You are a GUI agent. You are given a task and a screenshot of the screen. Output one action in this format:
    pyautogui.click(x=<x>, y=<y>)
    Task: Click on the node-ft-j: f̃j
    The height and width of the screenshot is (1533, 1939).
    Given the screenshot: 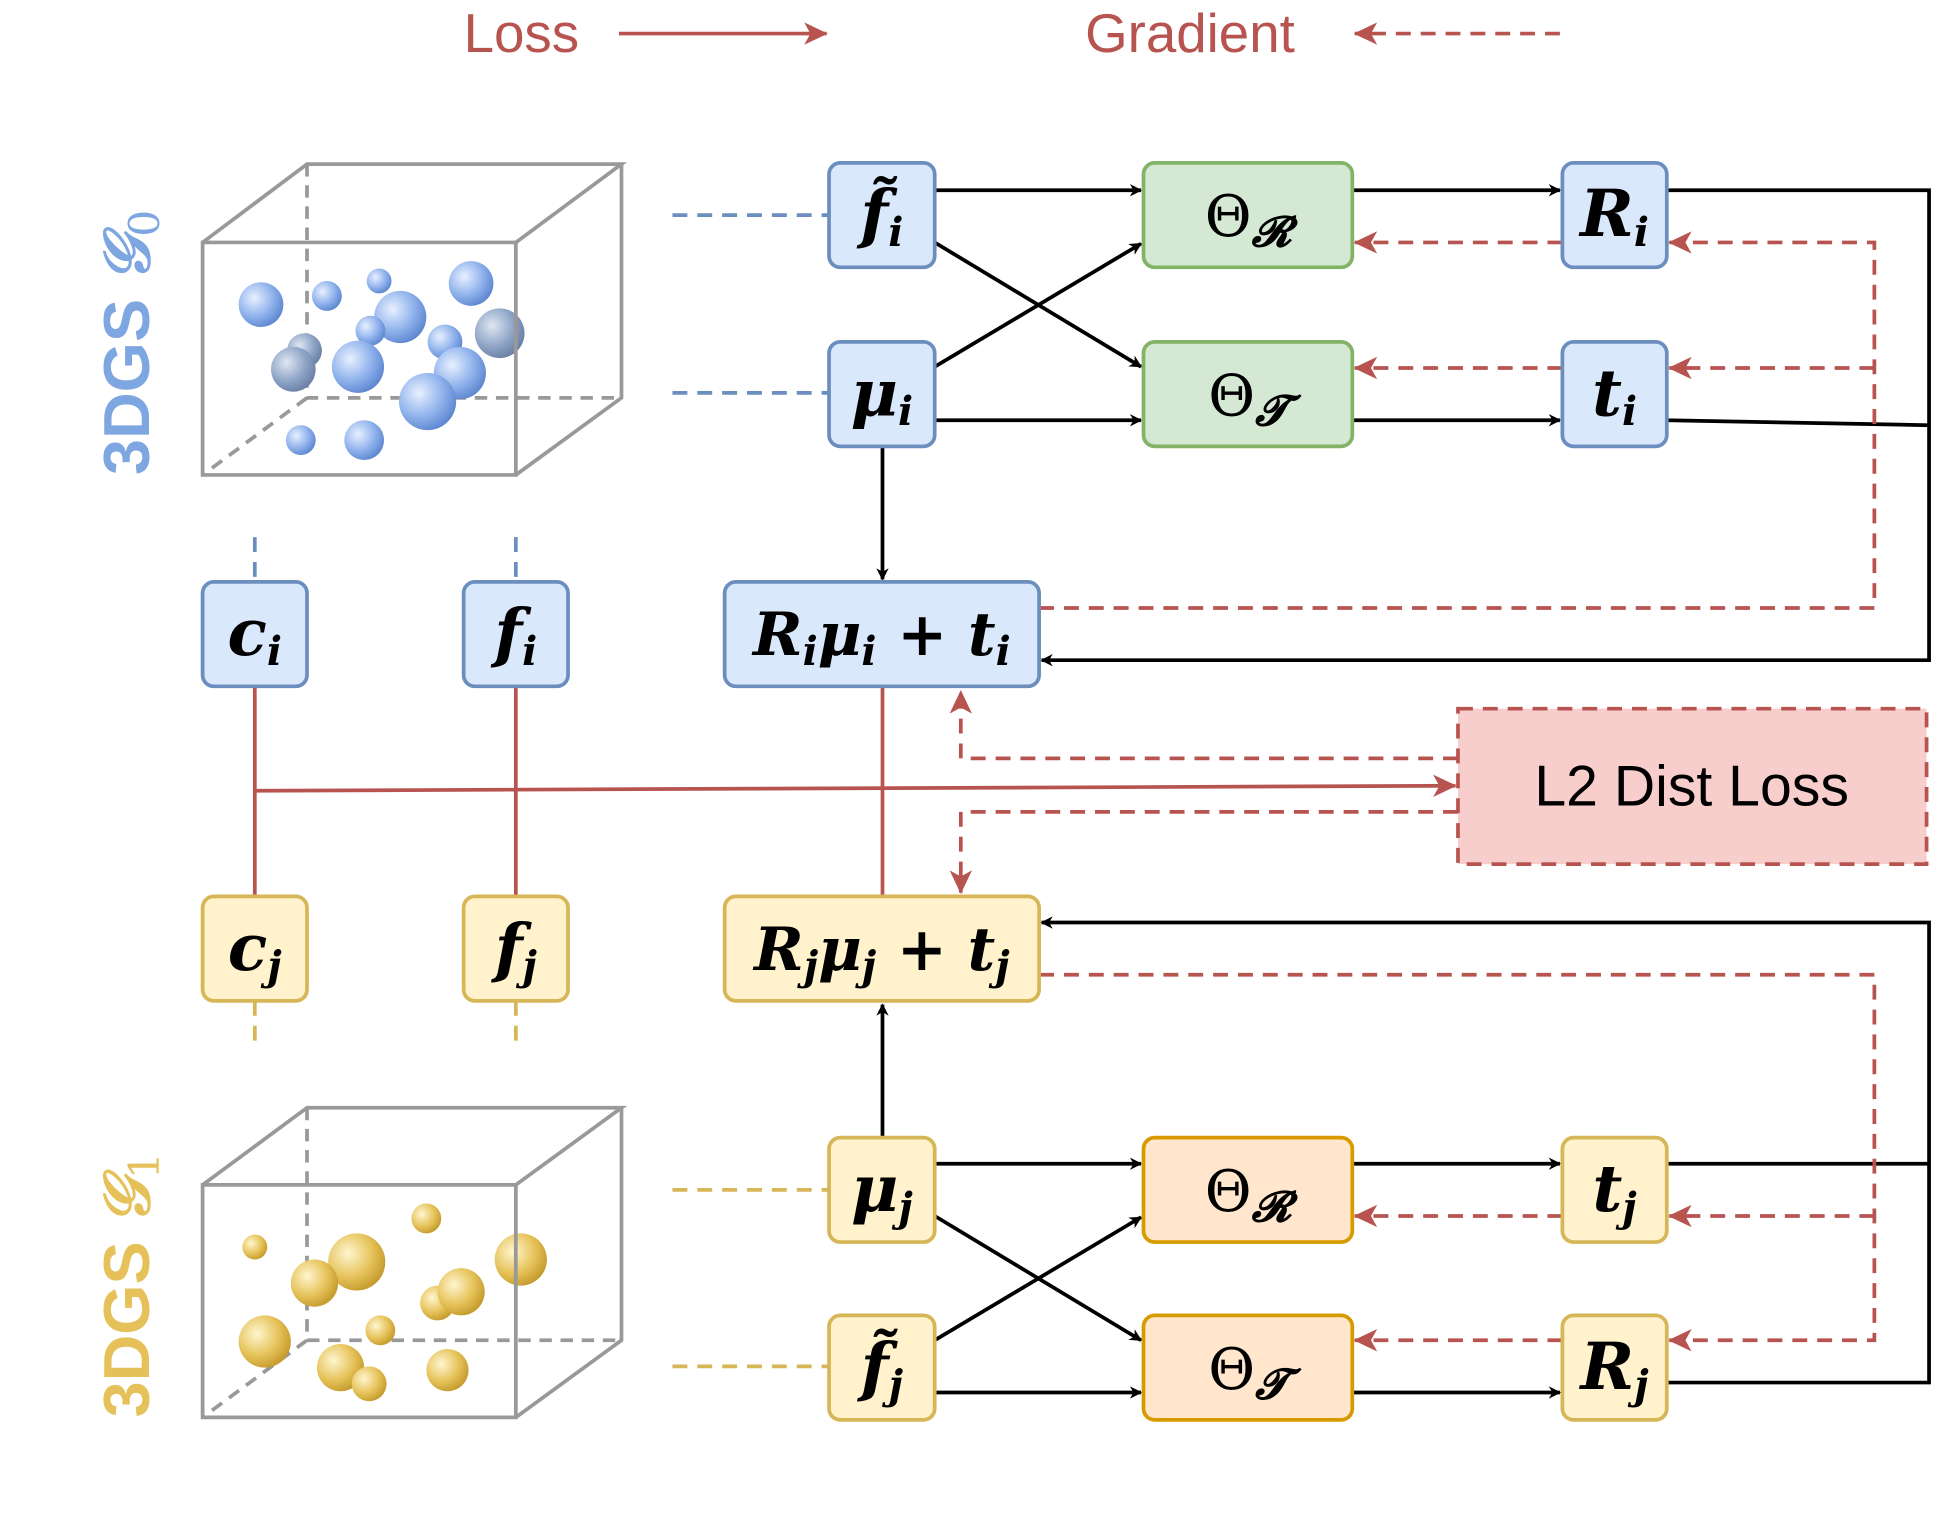 What is the action you would take?
    pyautogui.click(x=882, y=1367)
    